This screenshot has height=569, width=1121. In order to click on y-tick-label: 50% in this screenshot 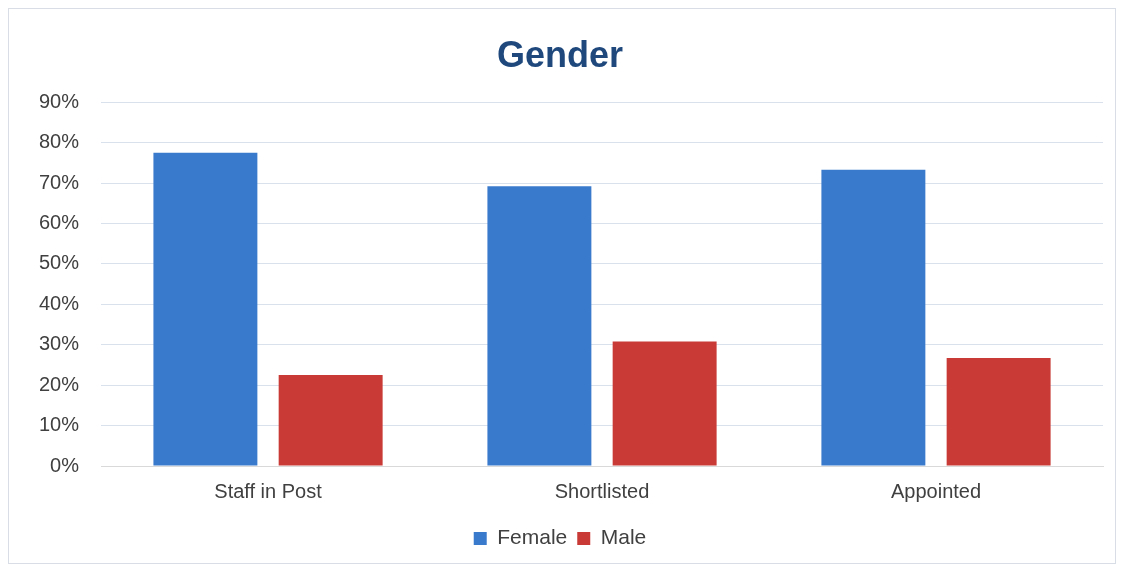, I will do `click(59, 262)`.